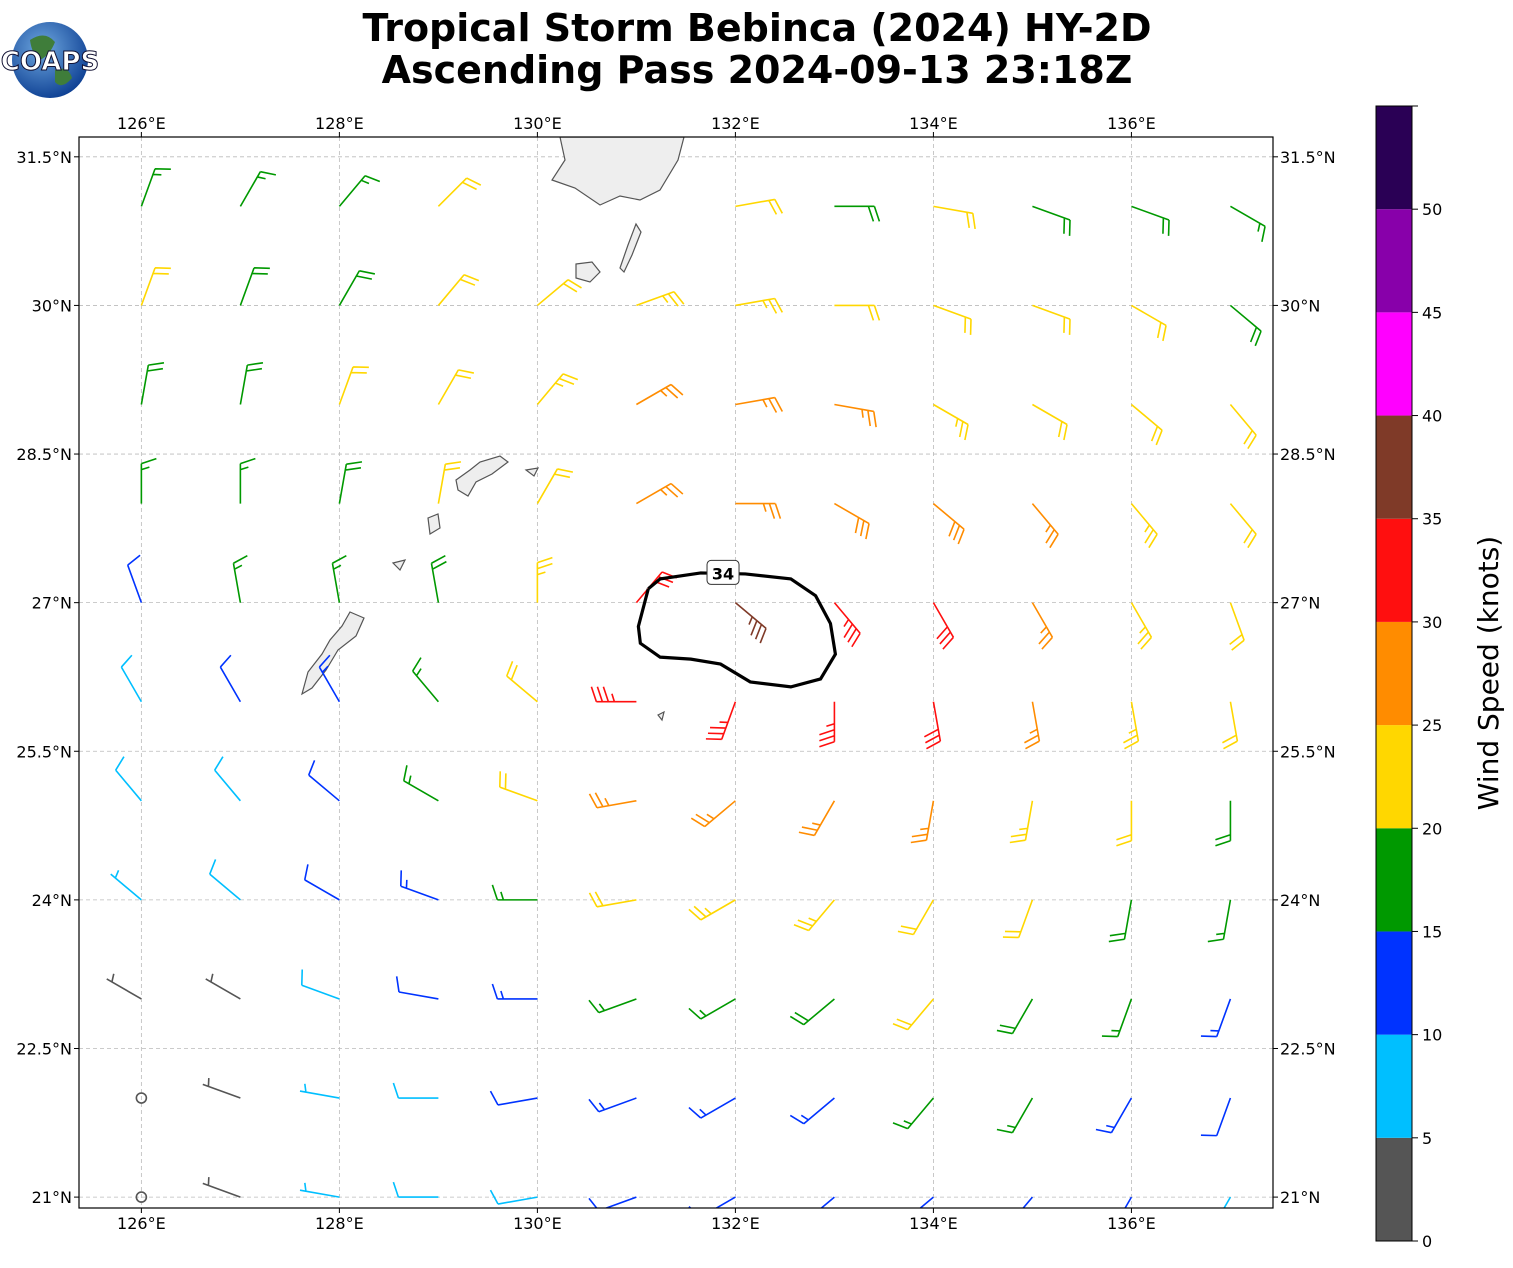 This screenshot has height=1268, width=1513. Describe the element at coordinates (1131, 123) in the screenshot. I see `x-tick-label: 136°E` at that location.